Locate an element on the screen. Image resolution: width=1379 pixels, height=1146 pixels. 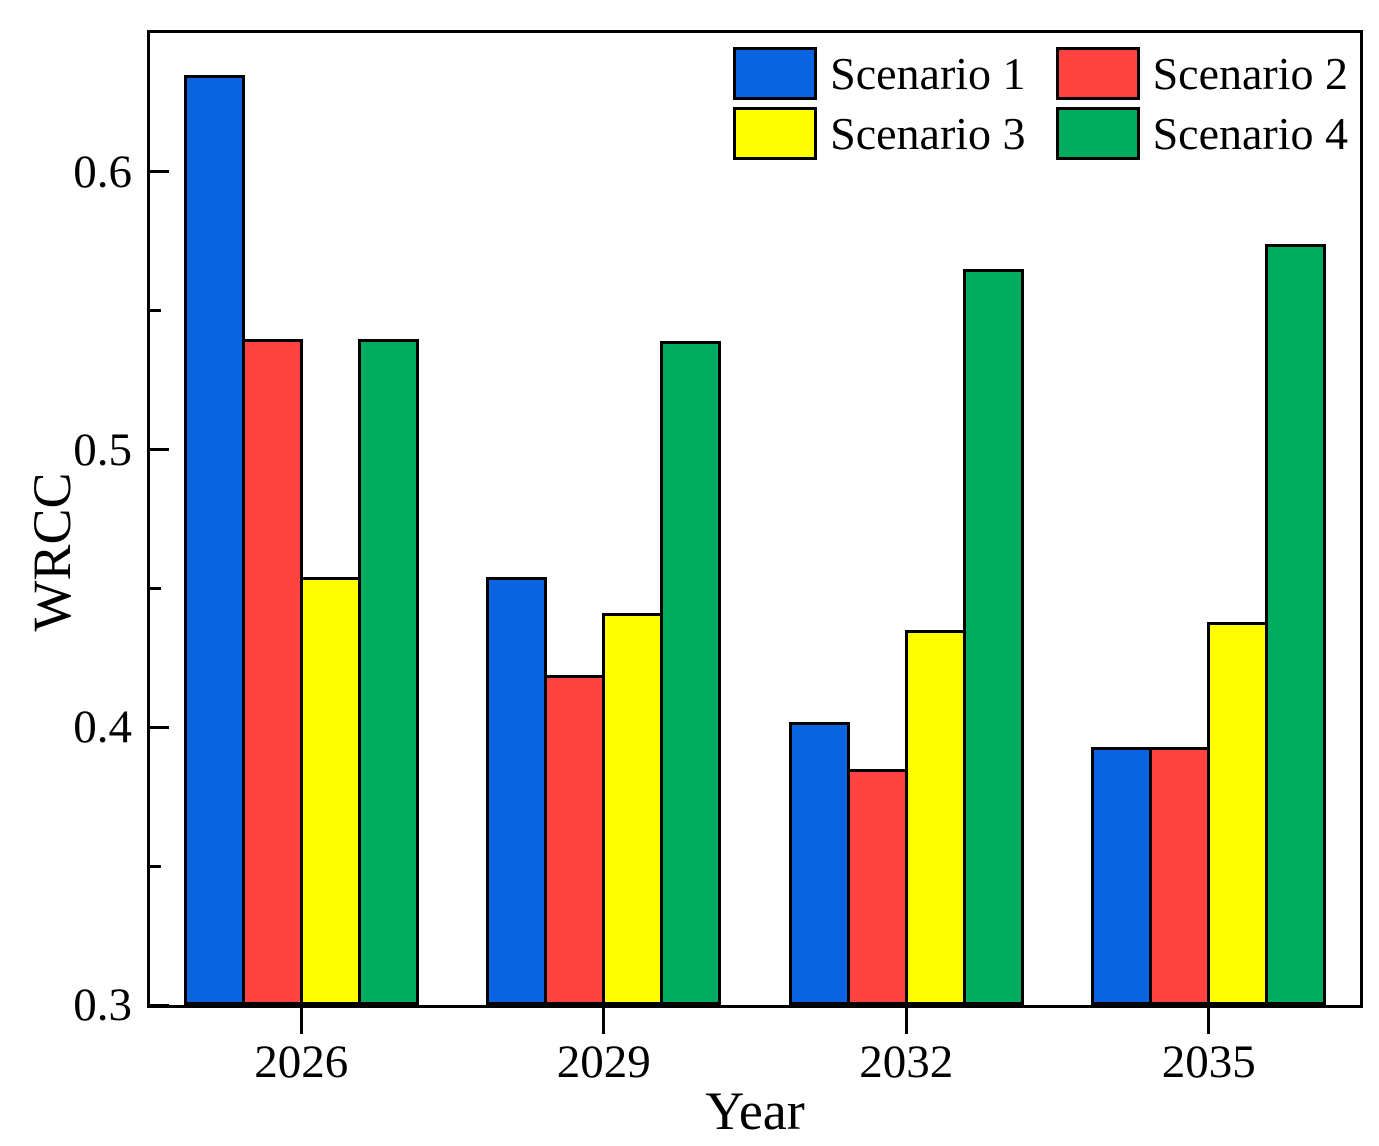
legend-item: Scenario 1 is located at coordinates (879, 73).